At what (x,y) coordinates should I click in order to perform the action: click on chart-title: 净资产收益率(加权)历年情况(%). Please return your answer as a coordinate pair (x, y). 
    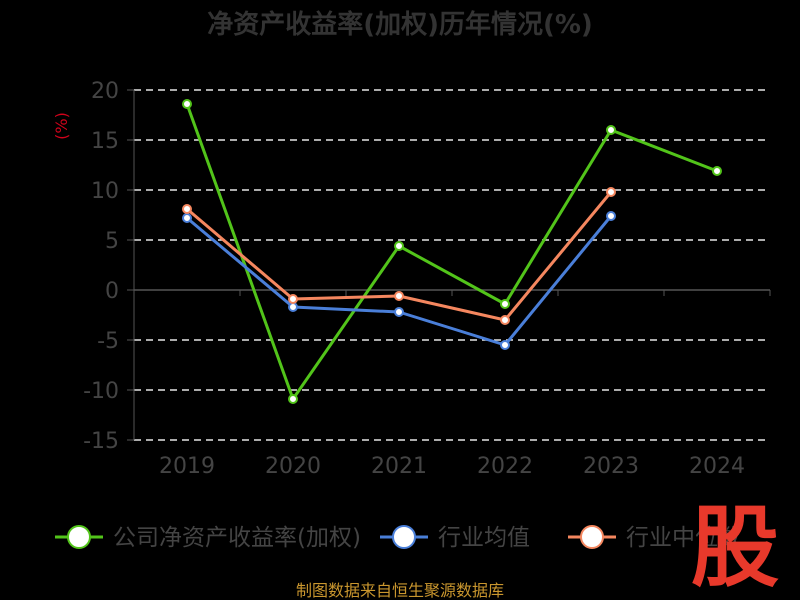
    Looking at the image, I should click on (400, 24).